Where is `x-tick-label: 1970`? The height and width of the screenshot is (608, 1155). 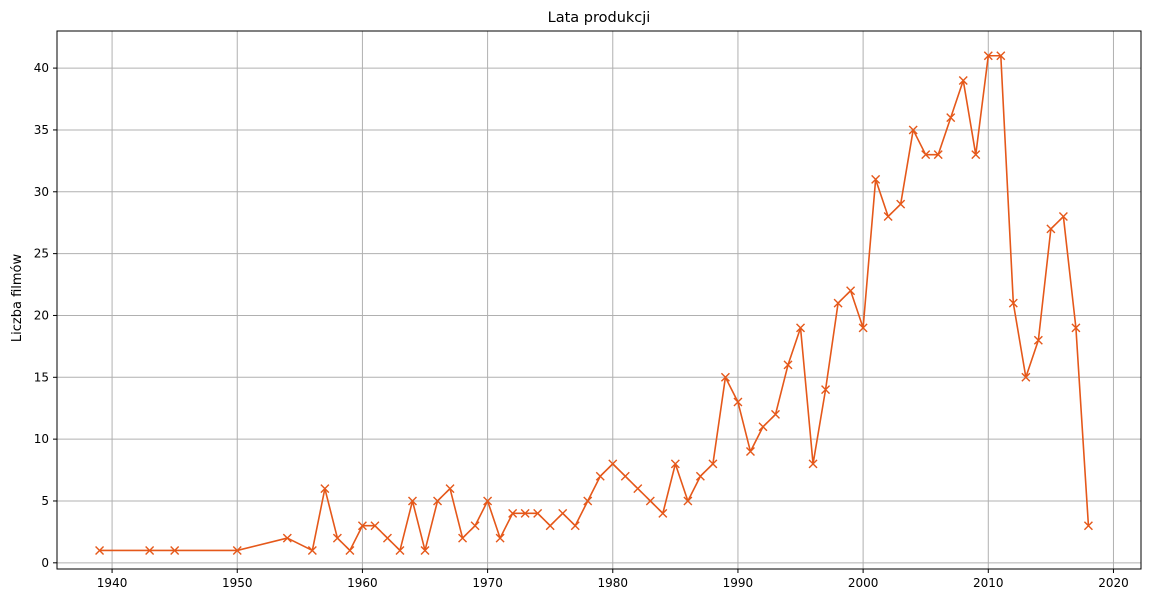 x-tick-label: 1970 is located at coordinates (487, 583).